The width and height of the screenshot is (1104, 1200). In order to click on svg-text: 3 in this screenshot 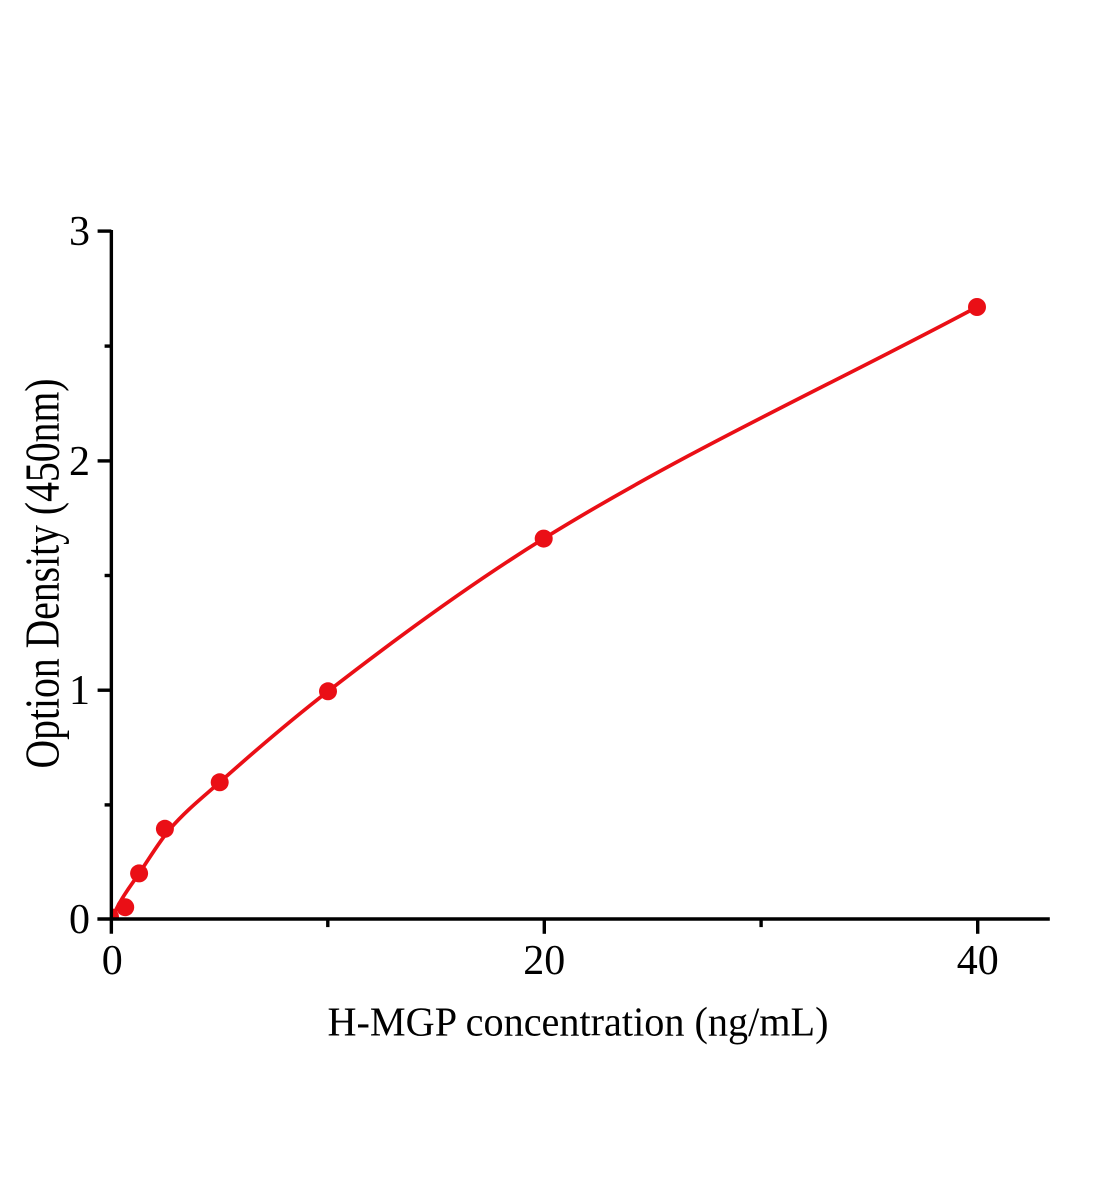, I will do `click(79, 232)`.